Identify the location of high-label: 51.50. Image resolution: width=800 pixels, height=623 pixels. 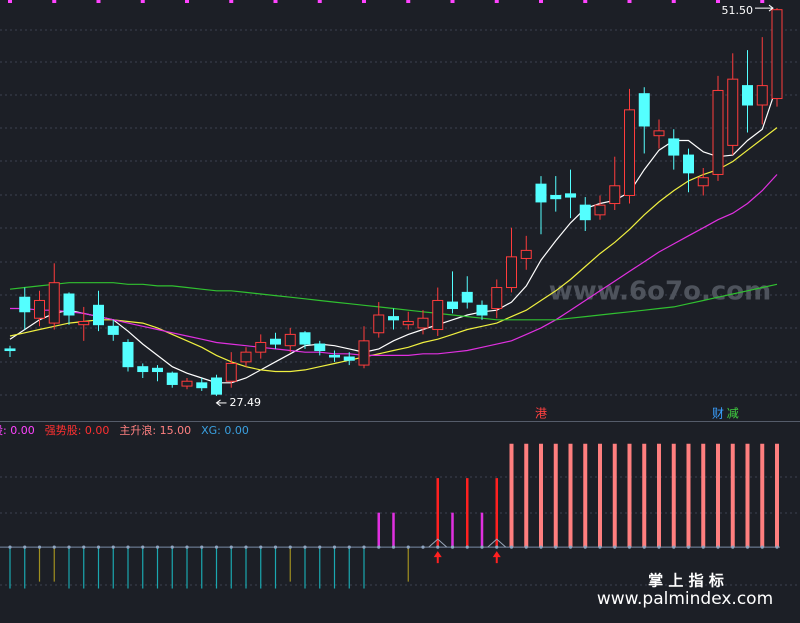
(738, 10).